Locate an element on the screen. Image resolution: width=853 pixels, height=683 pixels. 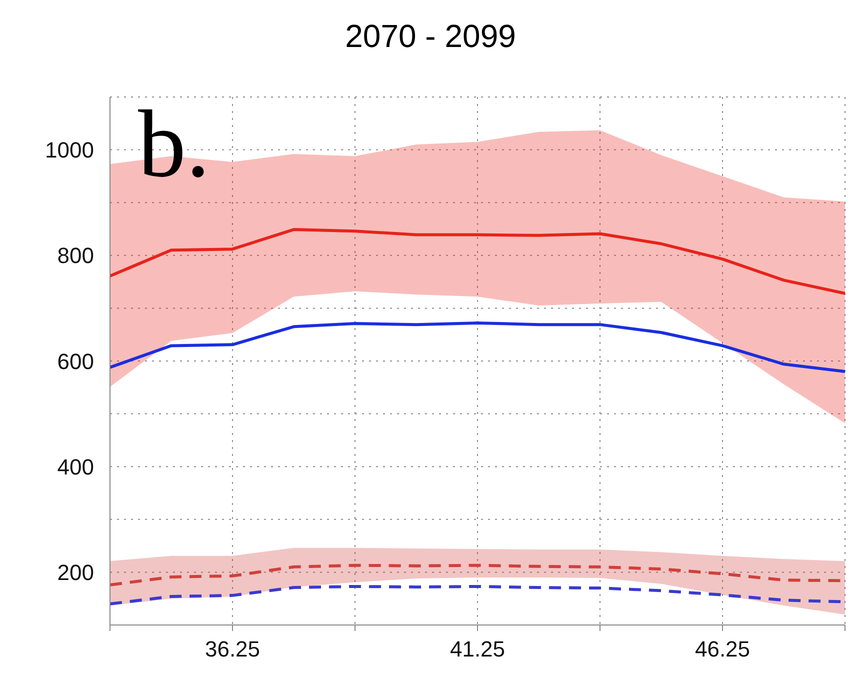
y-tick-label: 600 is located at coordinates (75, 361).